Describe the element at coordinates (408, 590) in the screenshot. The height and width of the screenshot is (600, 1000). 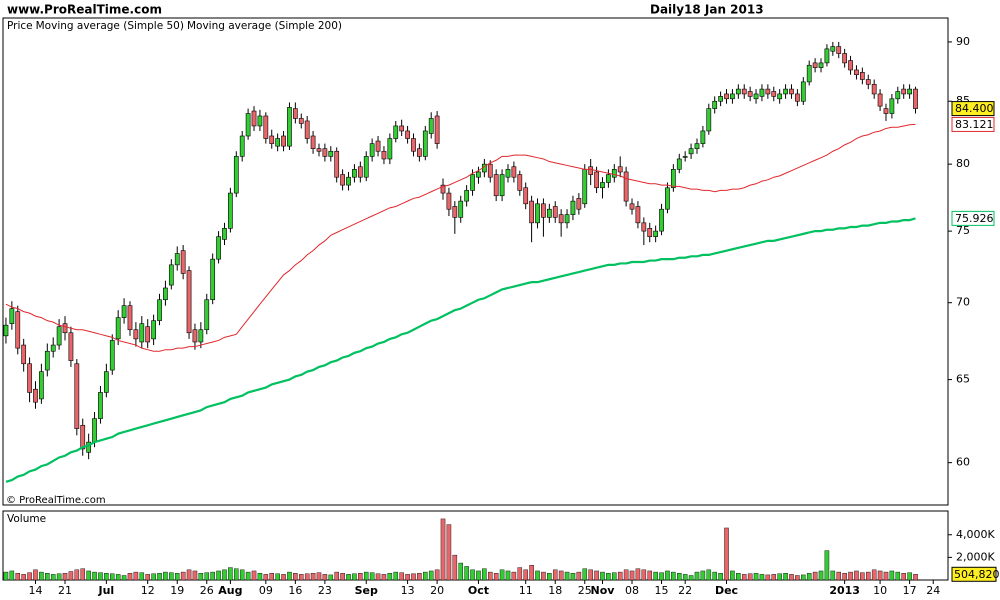
I see `x-tick-label: 13` at that location.